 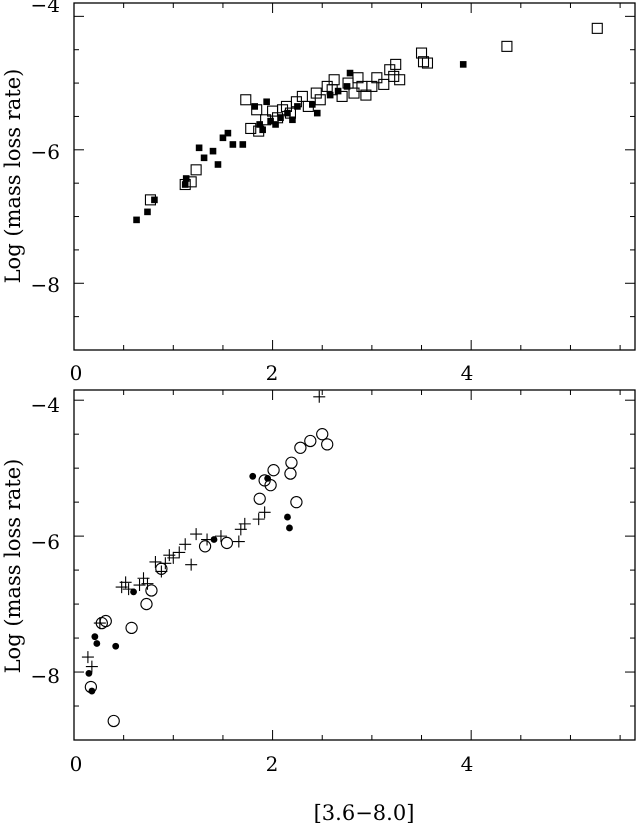 What do you see at coordinates (76, 373) in the screenshot?
I see `x-tick-label: 0` at bounding box center [76, 373].